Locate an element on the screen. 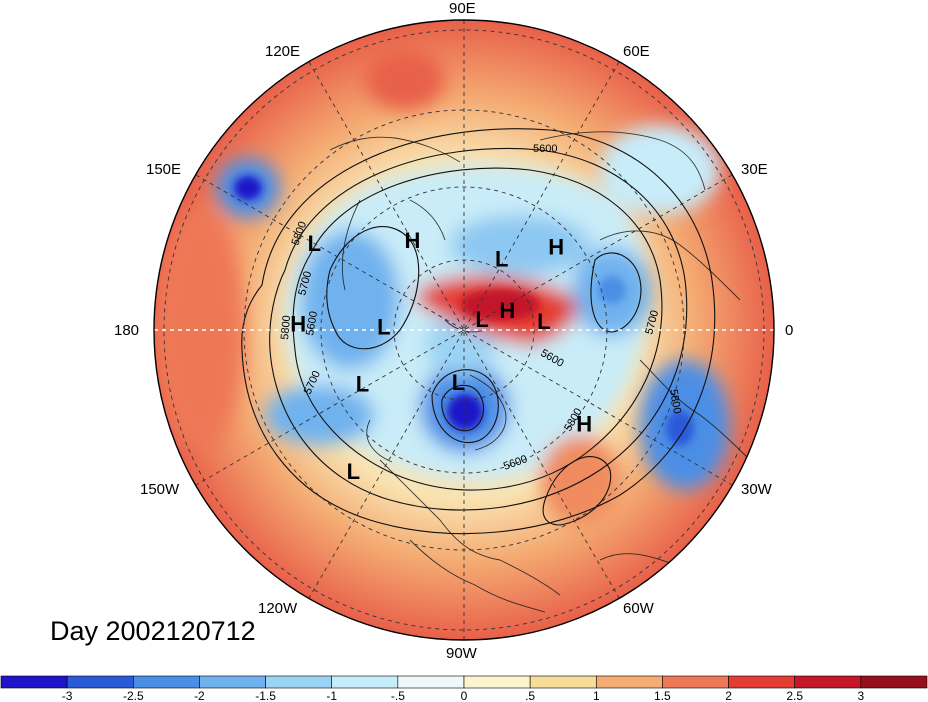 Image resolution: width=928 pixels, height=702 pixels. colorbar-tick-label: 0 is located at coordinates (464, 695).